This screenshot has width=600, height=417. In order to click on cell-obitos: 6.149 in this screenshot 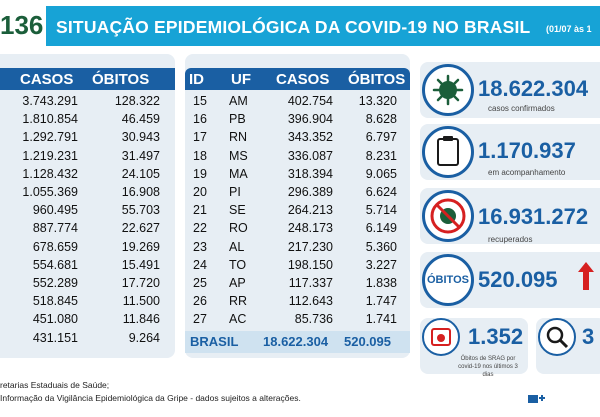, I will do `click(381, 228)`.